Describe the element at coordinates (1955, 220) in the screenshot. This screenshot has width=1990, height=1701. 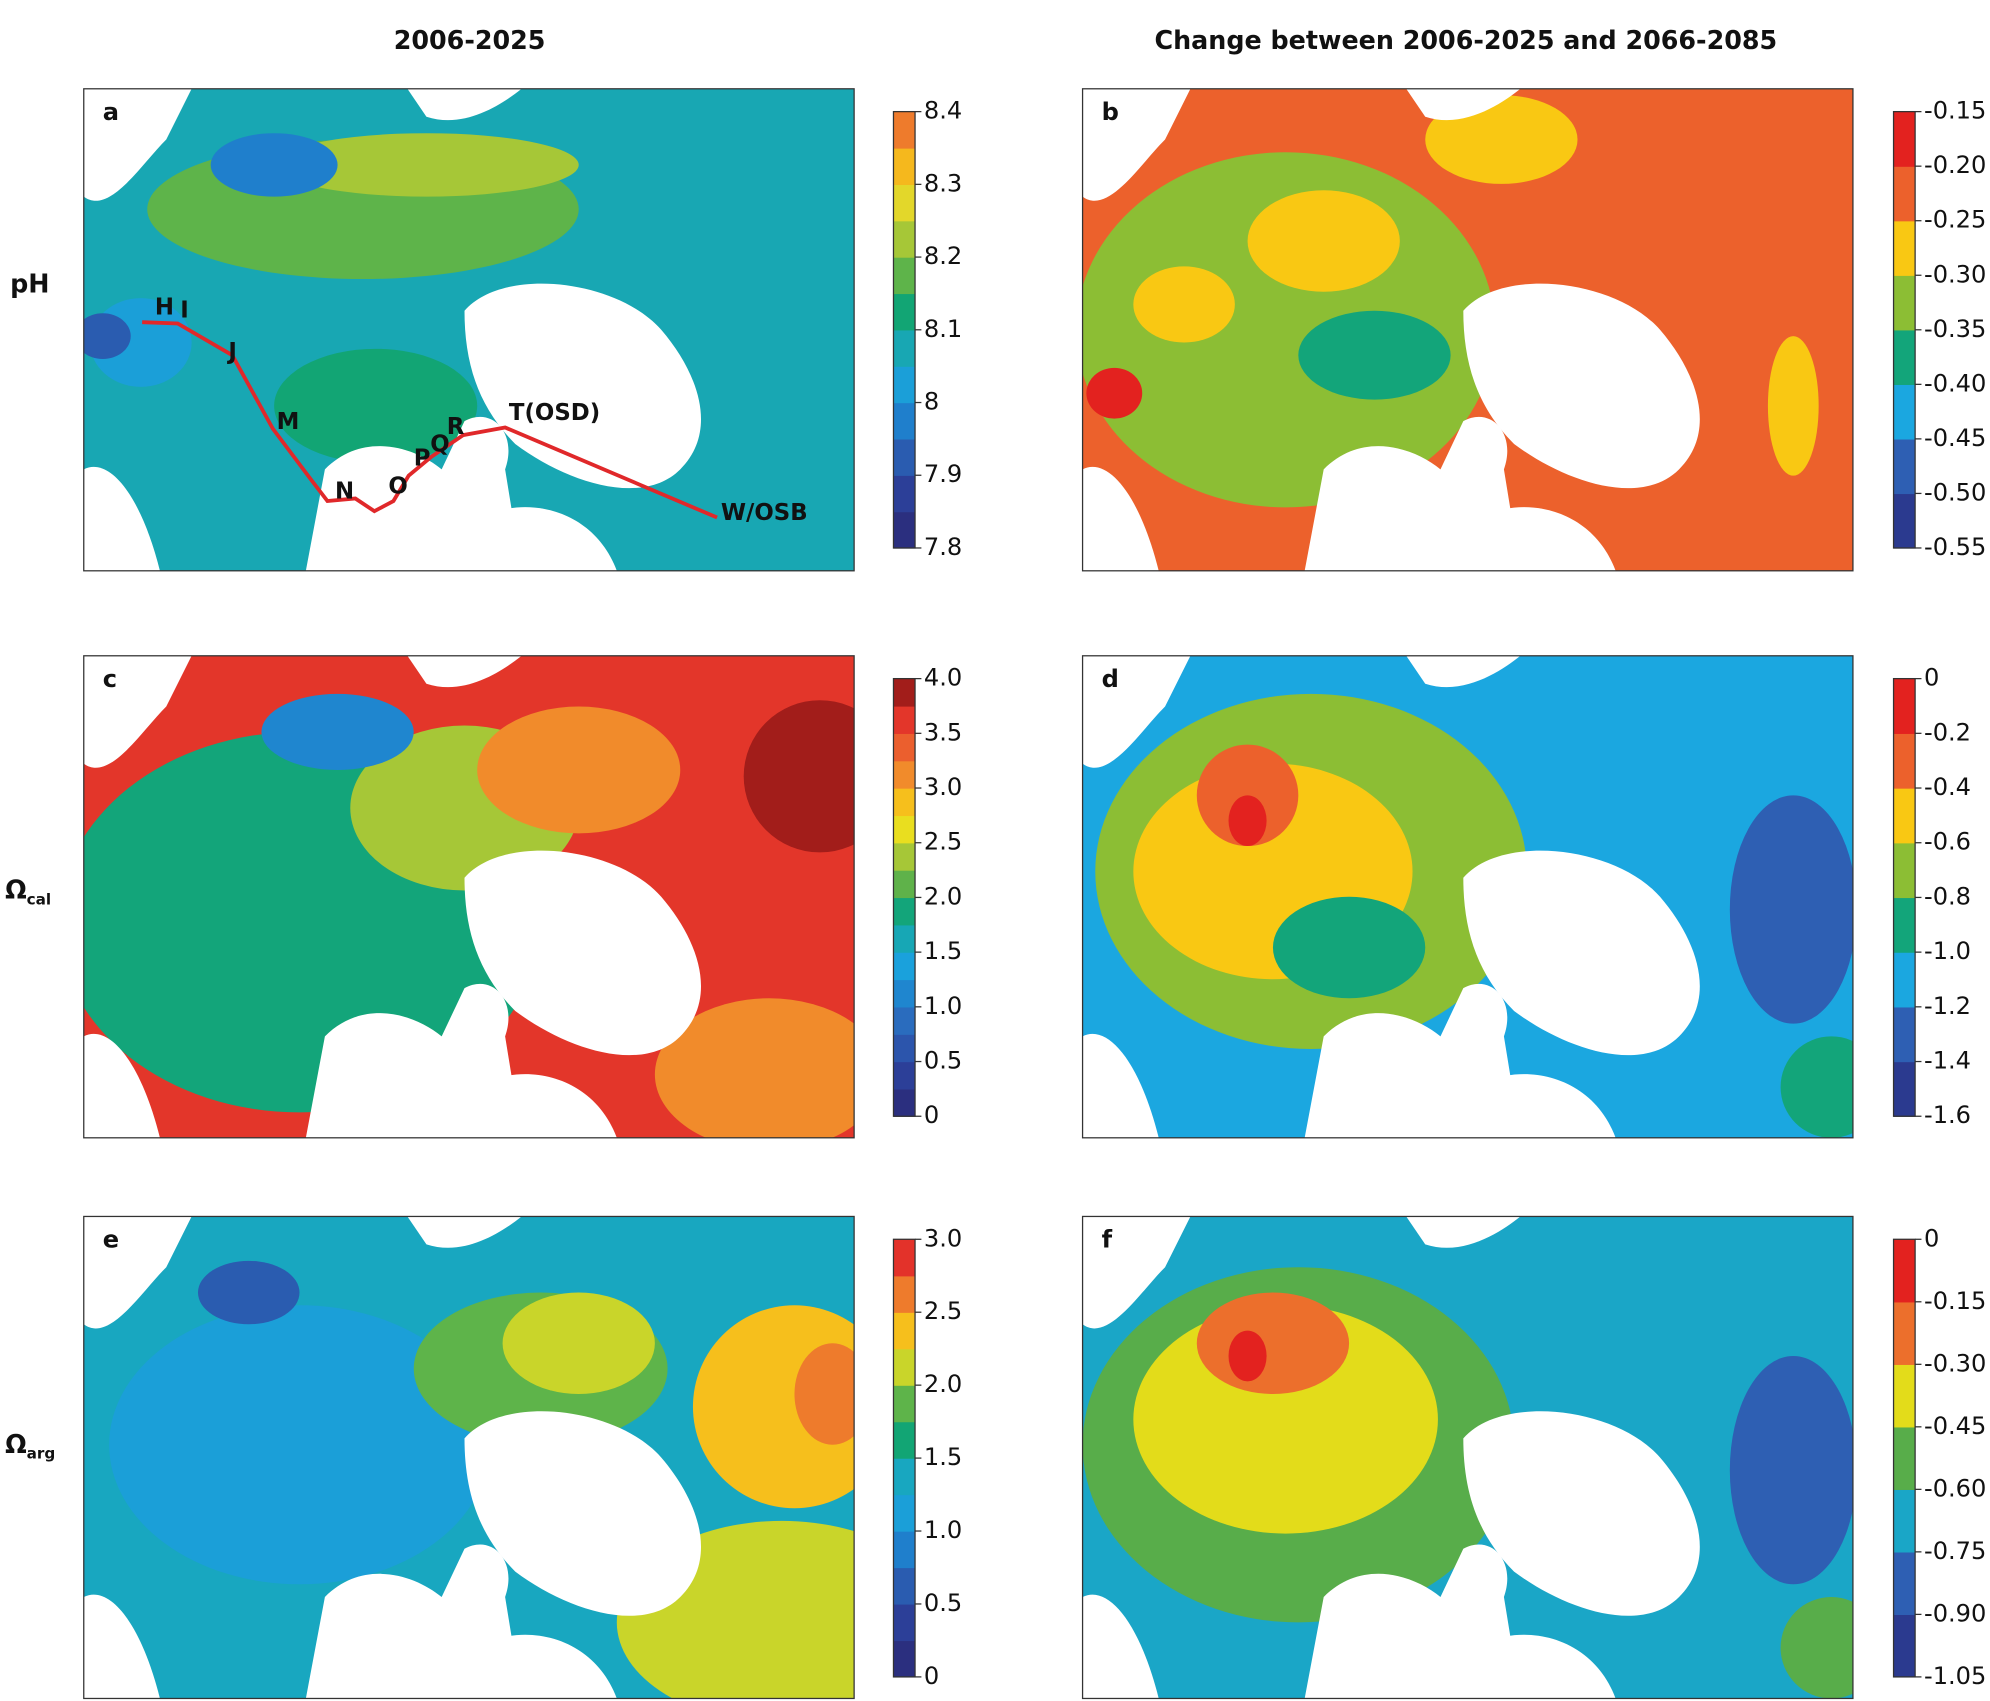
I see `colorbar-tick-label: -0.25` at that location.